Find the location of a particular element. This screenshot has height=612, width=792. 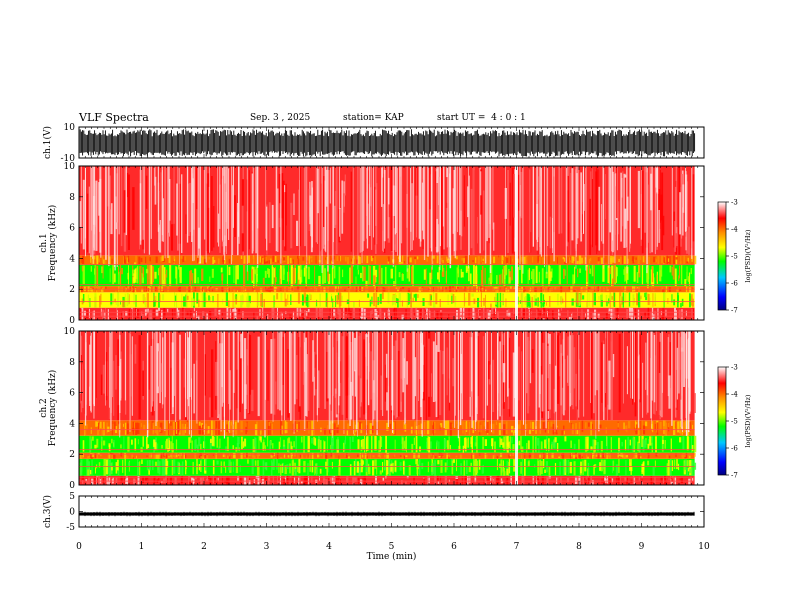

ch1-waveform-trace is located at coordinates (387, 143).